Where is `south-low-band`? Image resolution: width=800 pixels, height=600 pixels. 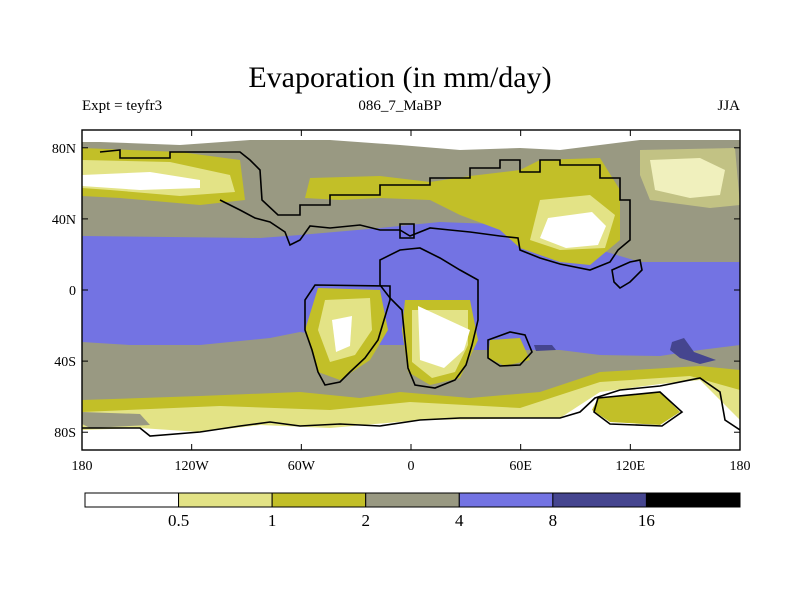 south-low-band is located at coordinates (636, 408).